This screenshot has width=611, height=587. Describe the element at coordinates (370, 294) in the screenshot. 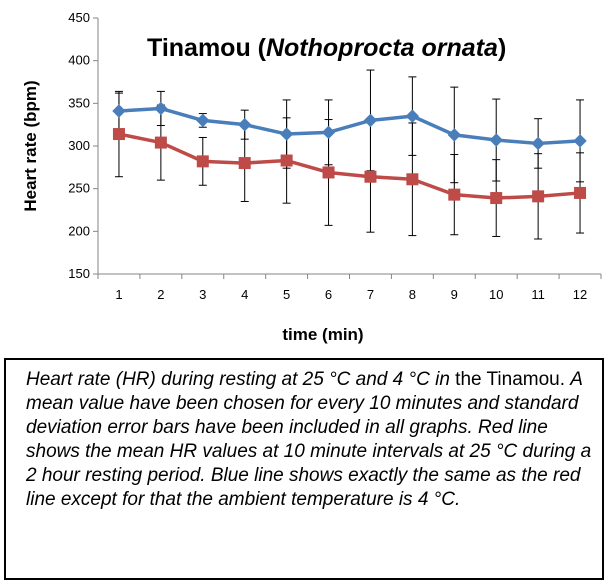

I see `x-tick-label: 7` at that location.